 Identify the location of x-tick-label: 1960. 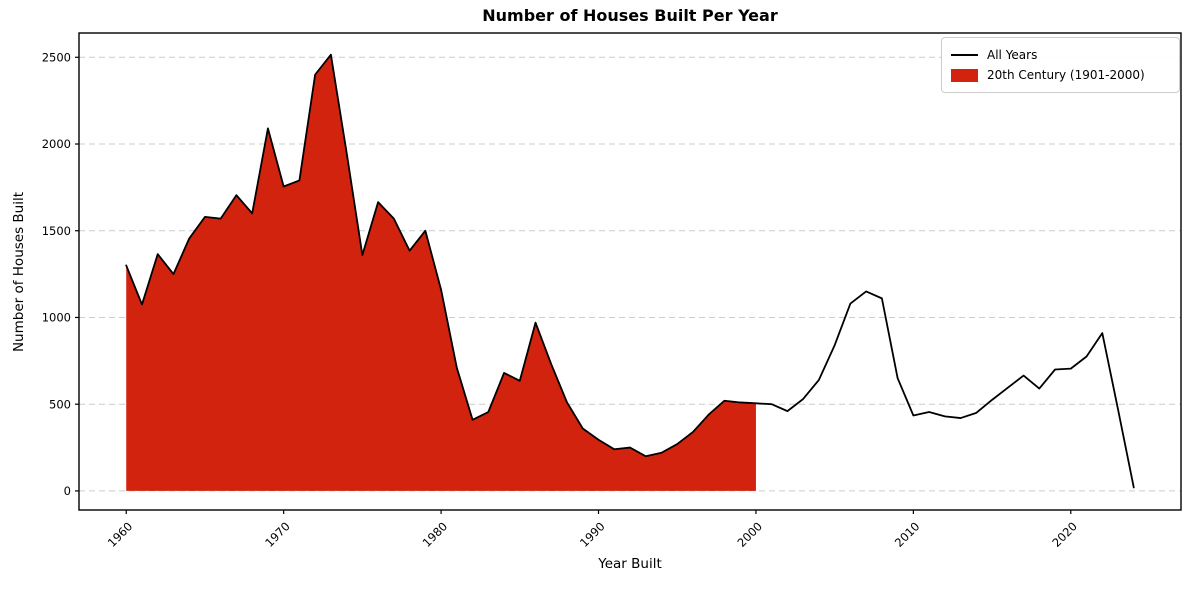
(120, 534).